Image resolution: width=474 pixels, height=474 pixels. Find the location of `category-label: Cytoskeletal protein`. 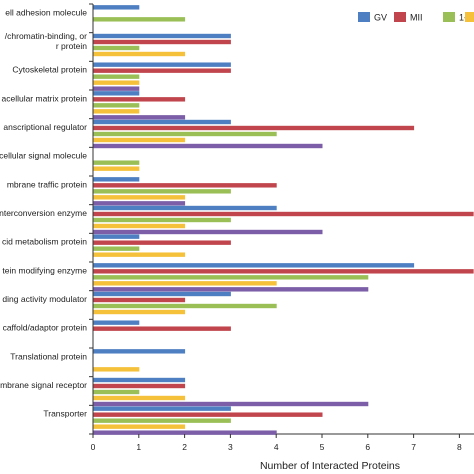

category-label: Cytoskeletal protein is located at coordinates (49, 70).